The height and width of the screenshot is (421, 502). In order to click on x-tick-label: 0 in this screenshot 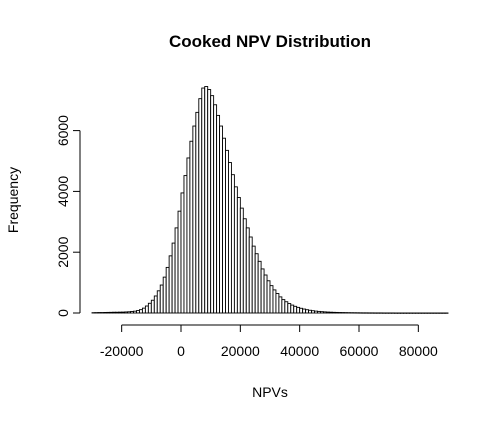, I will do `click(181, 351)`.